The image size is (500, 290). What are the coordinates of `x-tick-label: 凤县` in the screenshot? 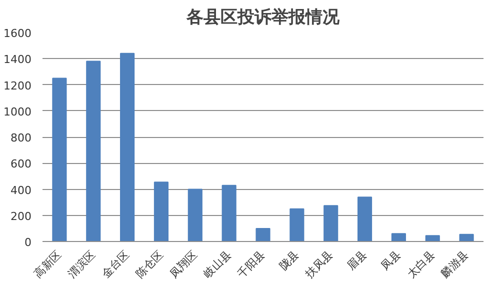 It's located at (391, 260).